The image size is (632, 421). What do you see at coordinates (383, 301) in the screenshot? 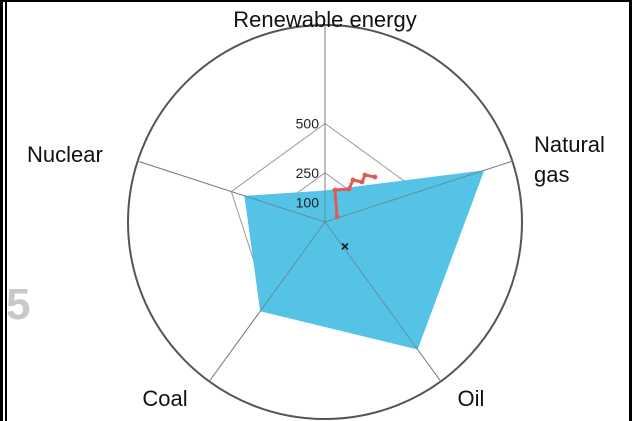
I see `spoke-overlay-oil` at bounding box center [383, 301].